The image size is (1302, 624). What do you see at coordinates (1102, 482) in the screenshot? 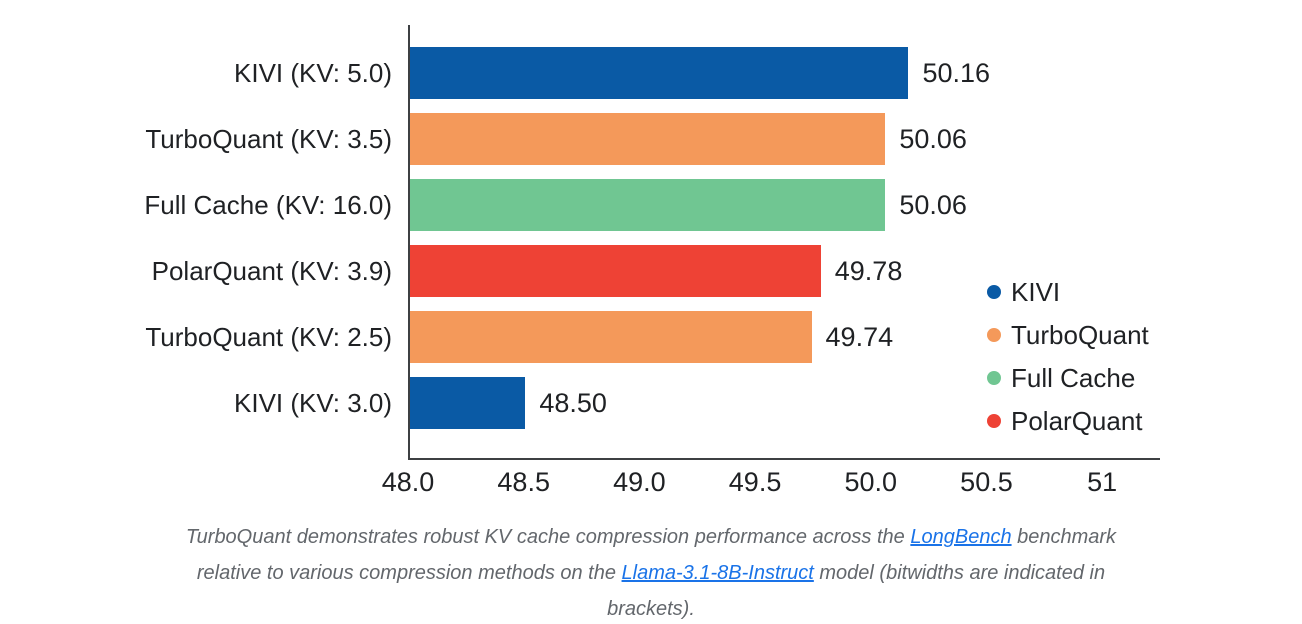
I see `x-tick-label: 51` at bounding box center [1102, 482].